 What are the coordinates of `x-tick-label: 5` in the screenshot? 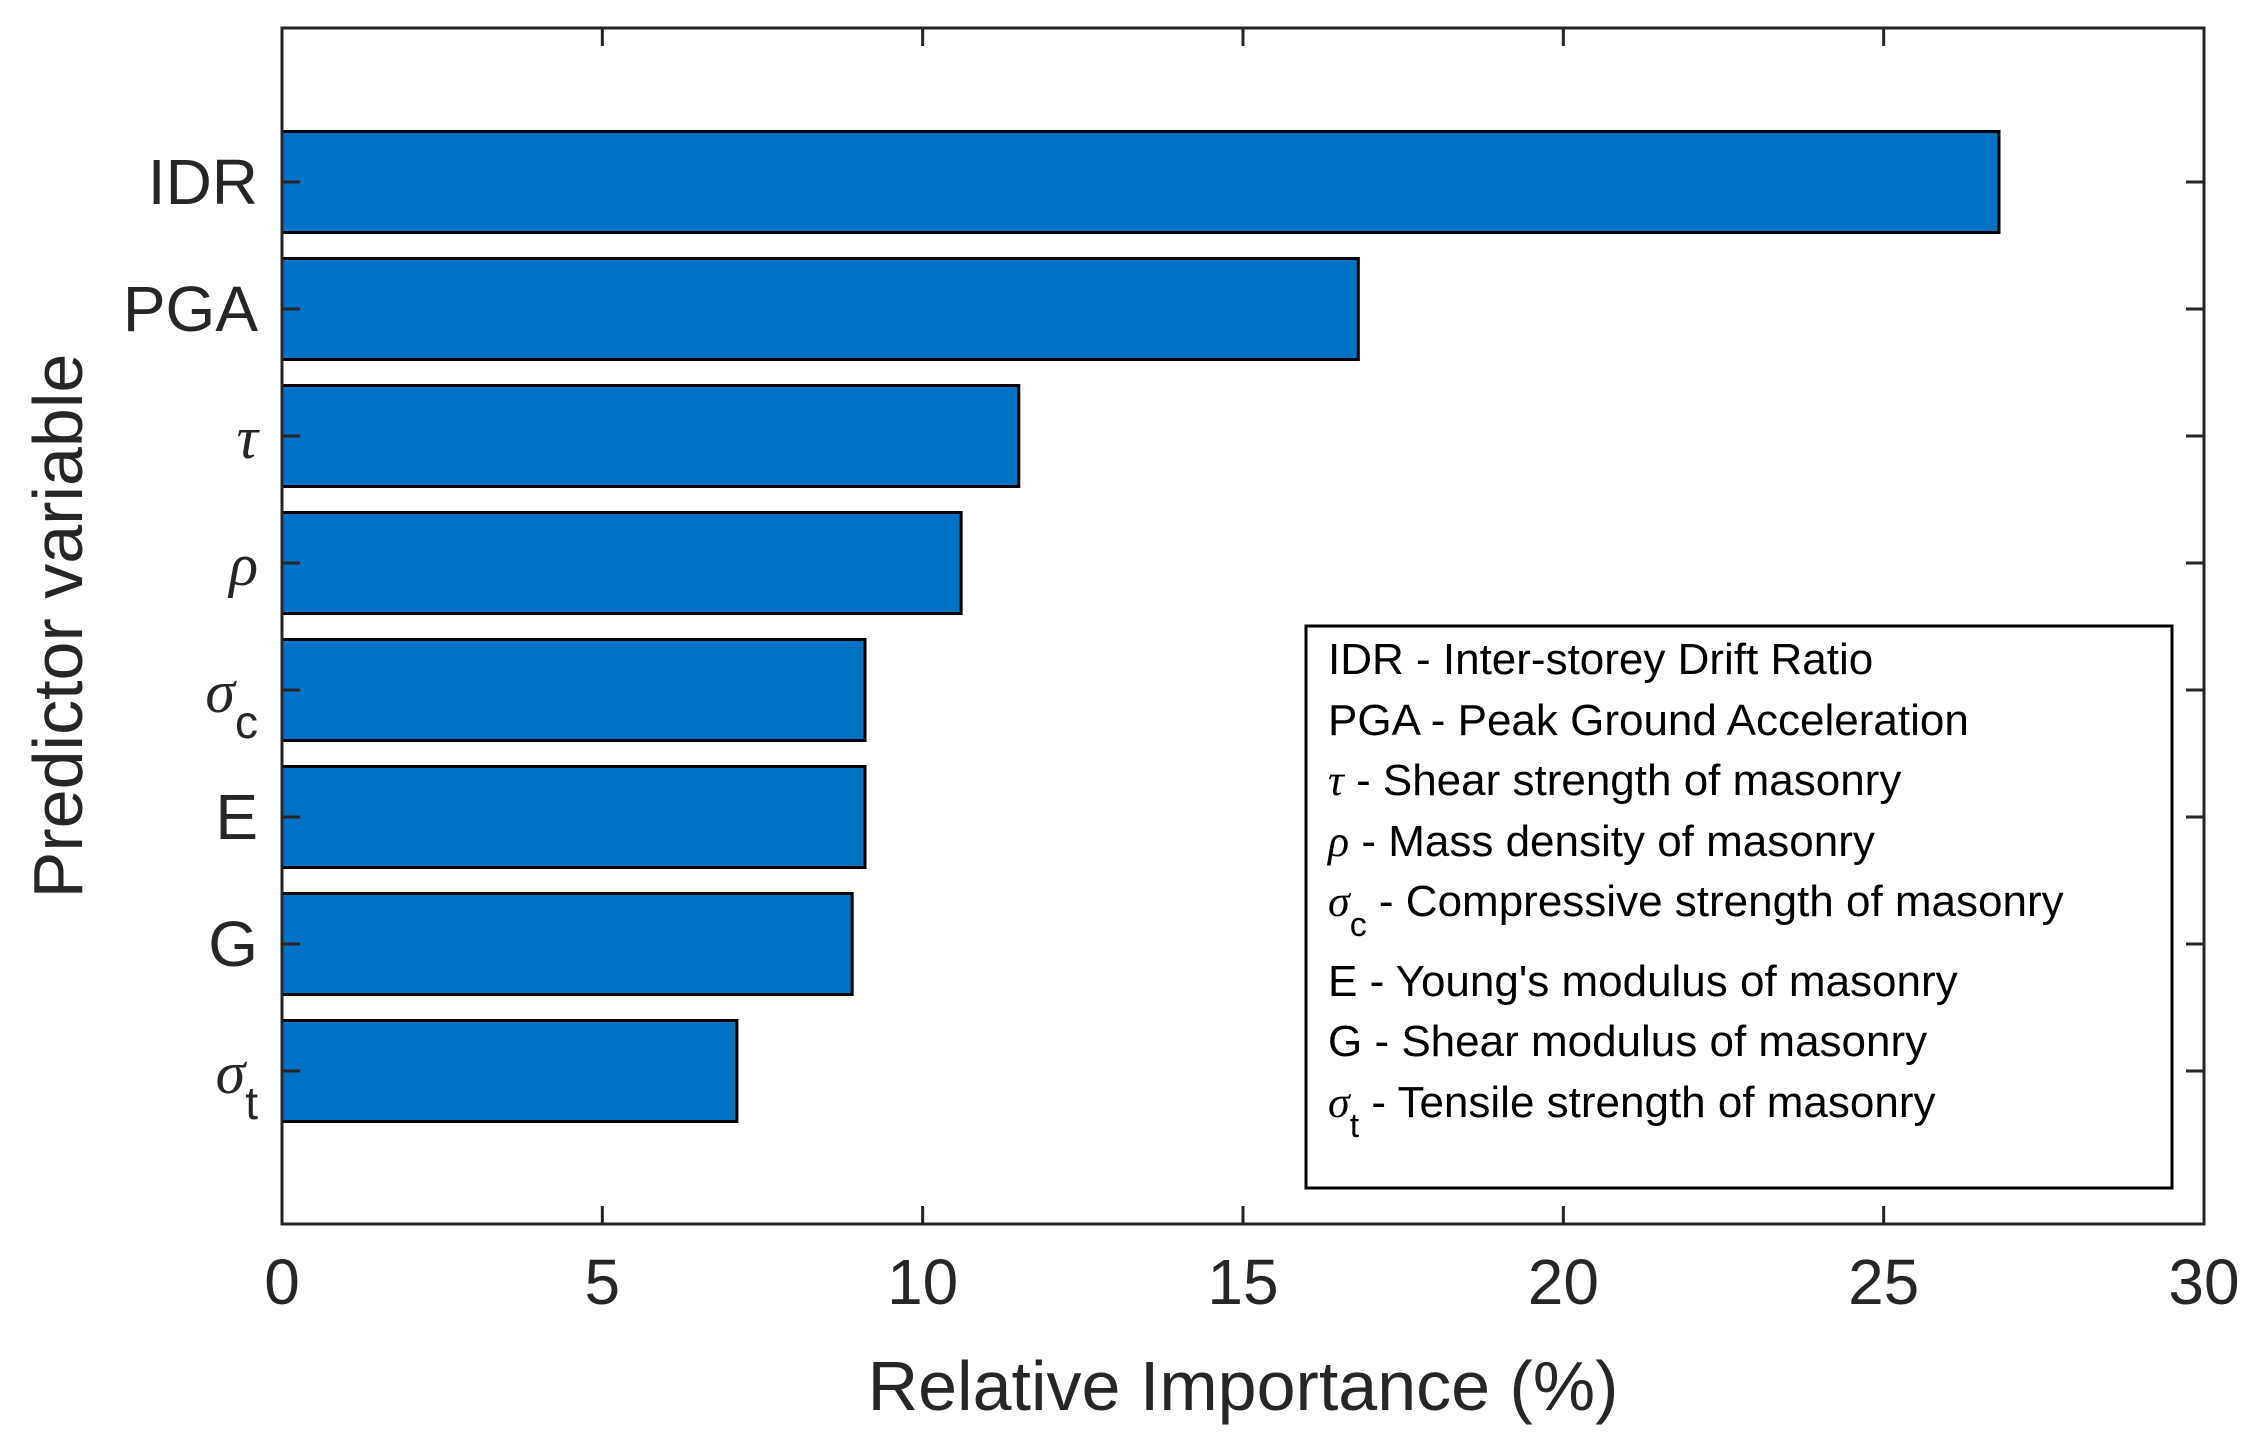 It's located at (603, 1282).